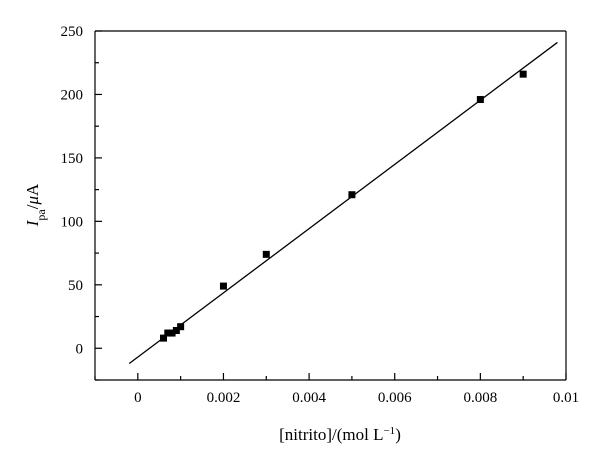  What do you see at coordinates (72, 159) in the screenshot?
I see `y-tick-label: 150` at bounding box center [72, 159].